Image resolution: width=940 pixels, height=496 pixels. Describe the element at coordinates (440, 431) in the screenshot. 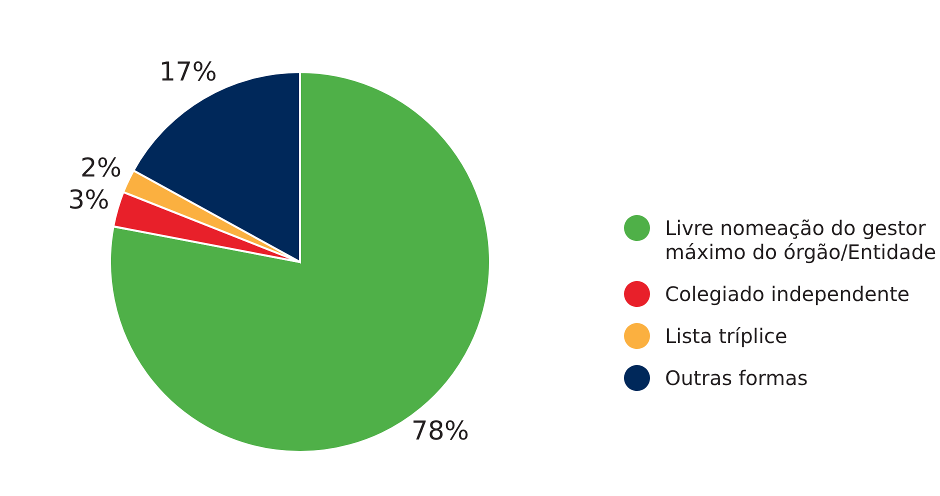

I see `data-label: 78%` at that location.